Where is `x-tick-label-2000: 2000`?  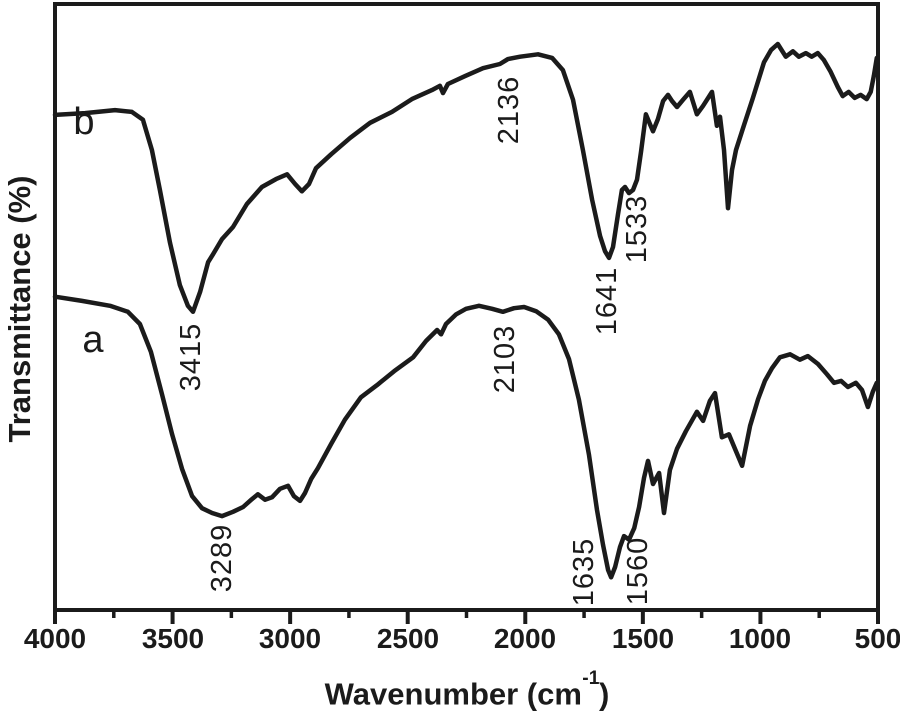
x-tick-label-2000: 2000 is located at coordinates (525, 638).